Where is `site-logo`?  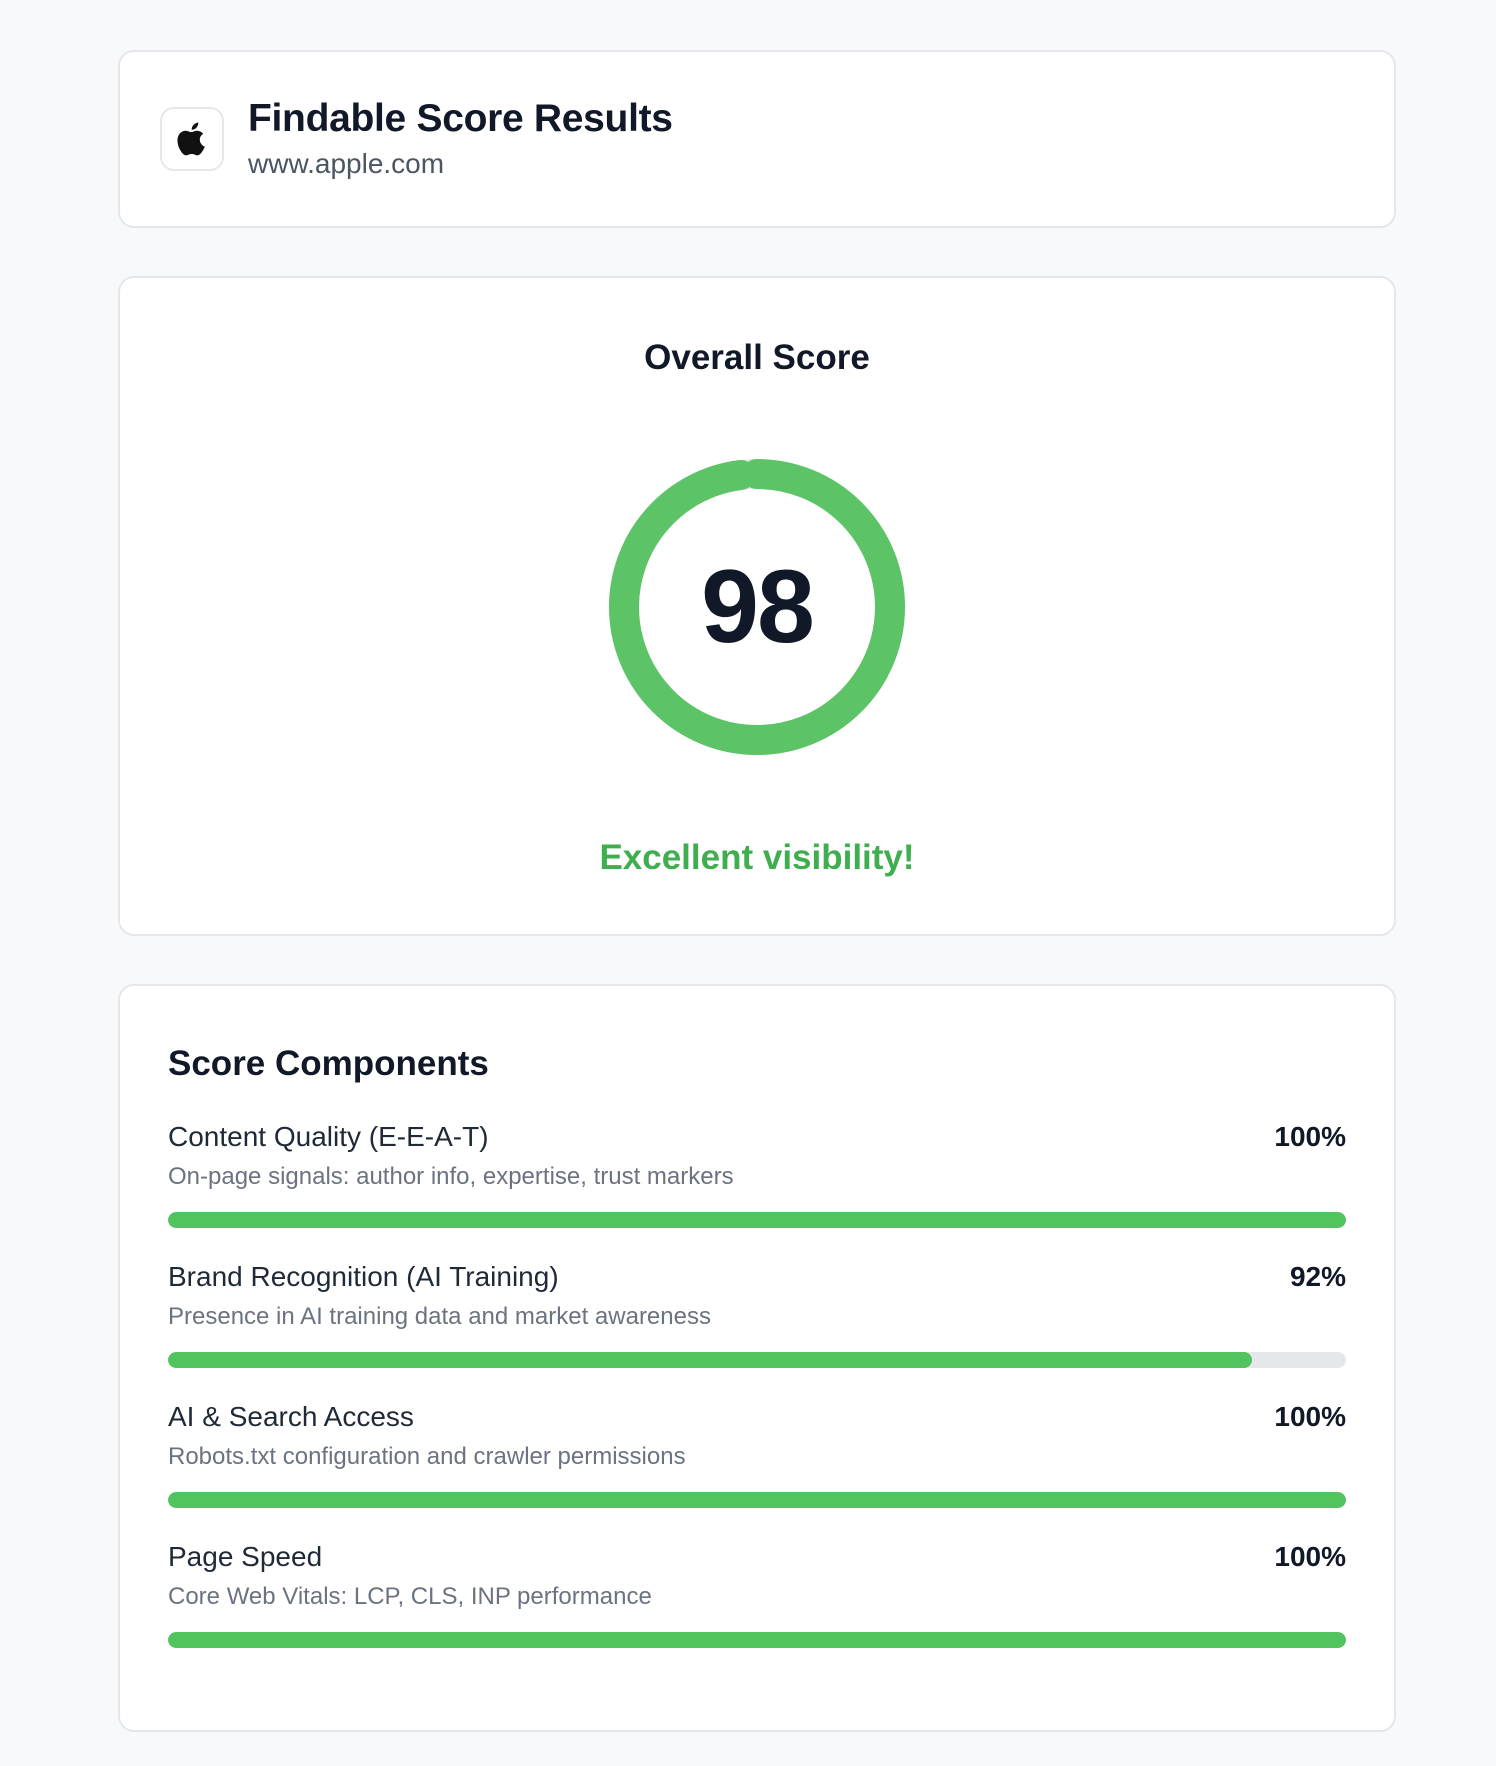
site-logo is located at coordinates (192, 139).